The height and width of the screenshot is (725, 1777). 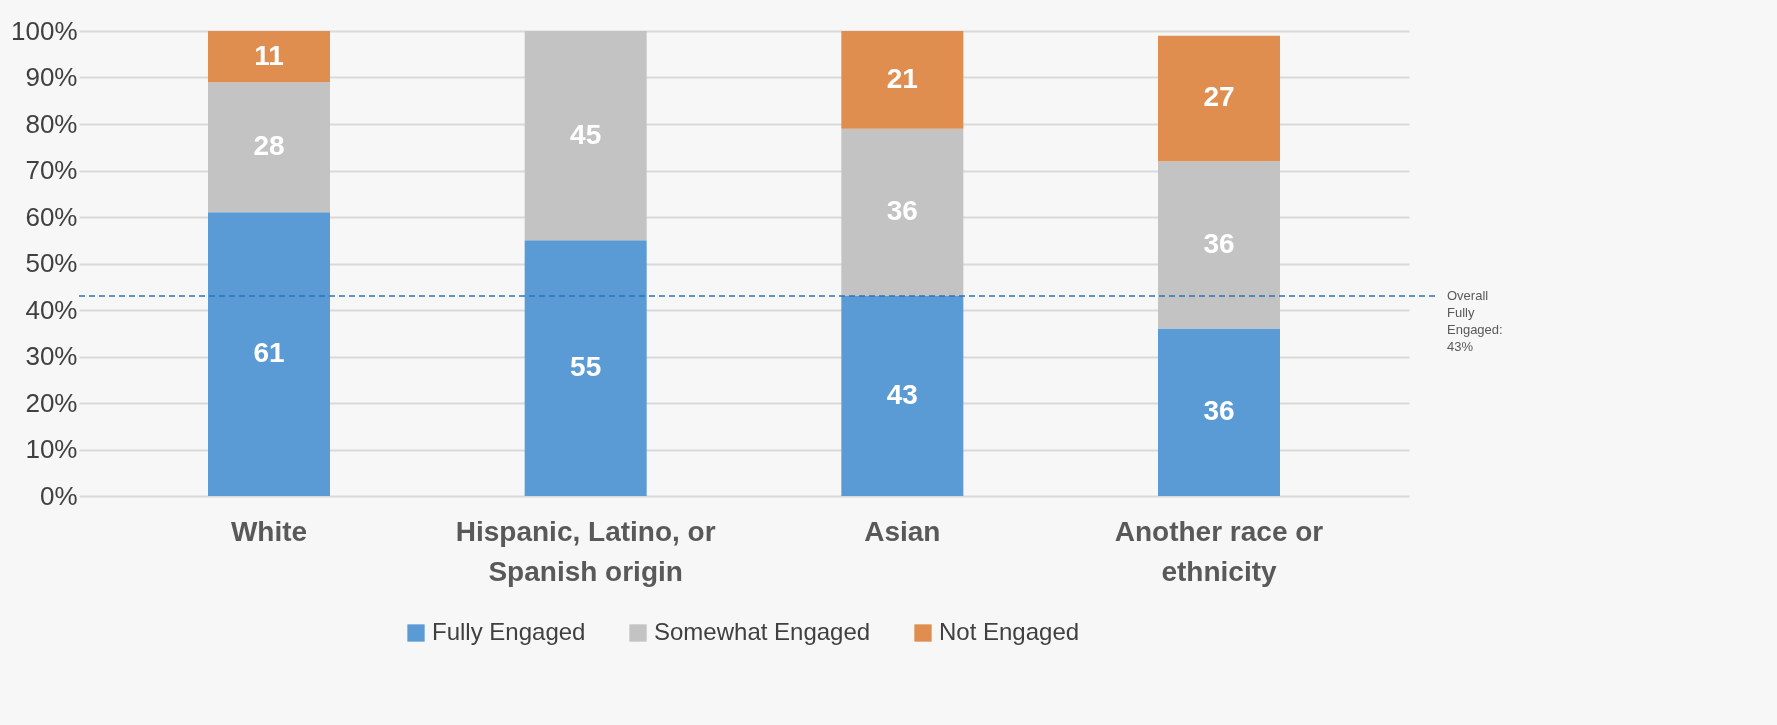 What do you see at coordinates (585, 551) in the screenshot?
I see `x-tick-label: Hispanic, Latino, or Spanish origin` at bounding box center [585, 551].